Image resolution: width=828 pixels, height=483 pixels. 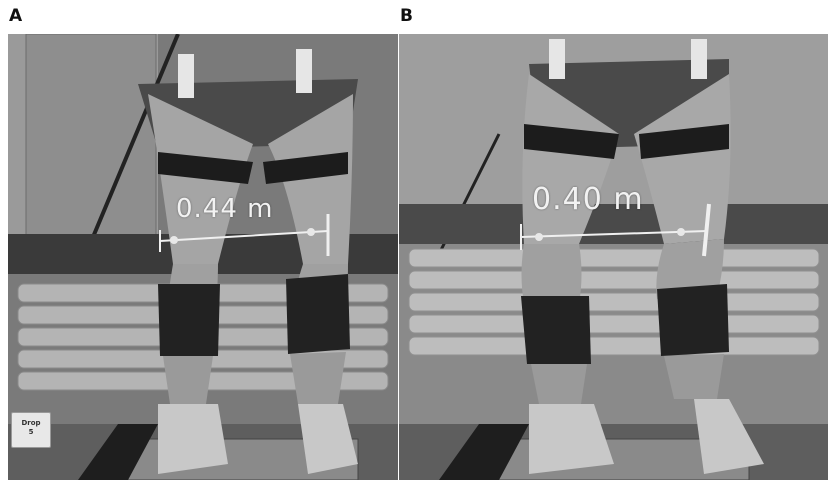 I want to click on panel-a-letter: A, so click(x=16, y=16).